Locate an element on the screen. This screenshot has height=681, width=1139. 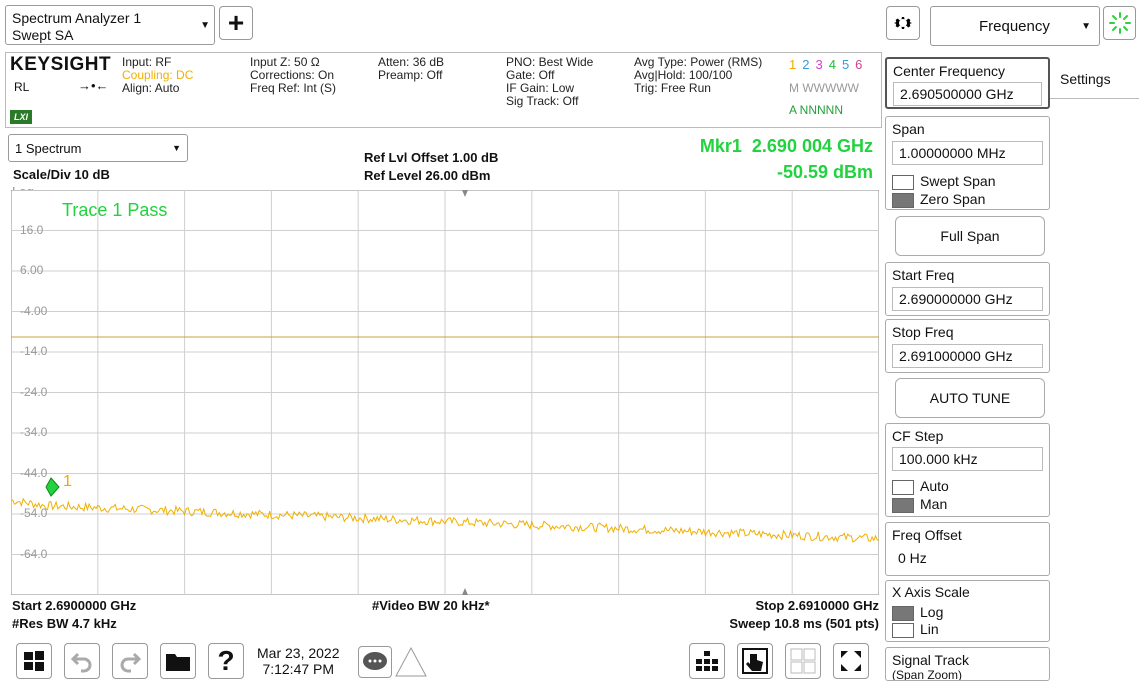
stop-freq-panel: Stop Freq 2.691000000 GHz is located at coordinates (967, 346).